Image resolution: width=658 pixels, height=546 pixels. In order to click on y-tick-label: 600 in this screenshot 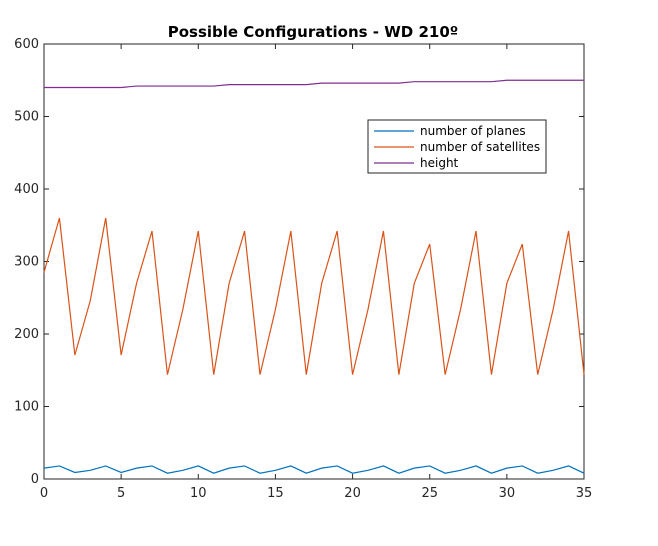, I will do `click(26, 44)`.